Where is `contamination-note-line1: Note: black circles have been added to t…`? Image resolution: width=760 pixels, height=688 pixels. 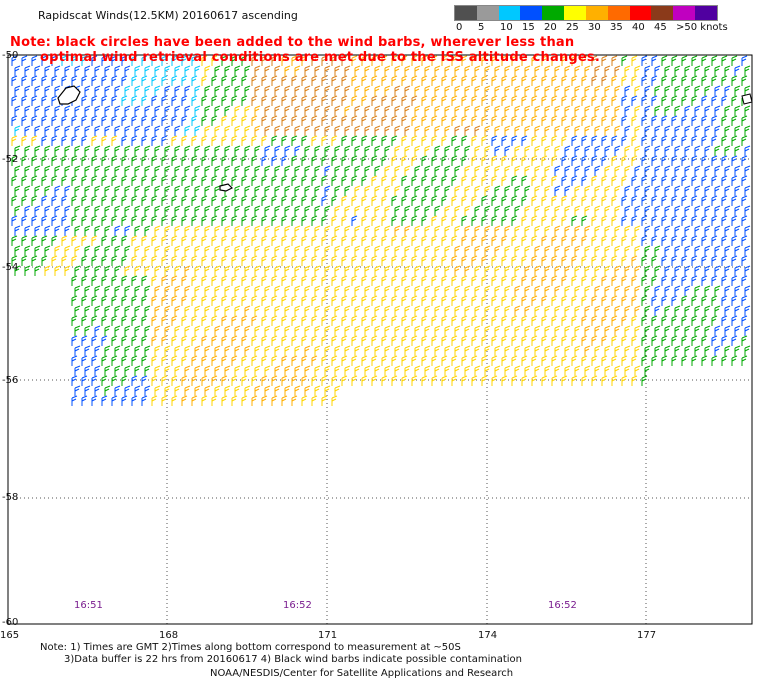
contamination-note-line1: Note: black circles have been added to t… is located at coordinates (292, 42).